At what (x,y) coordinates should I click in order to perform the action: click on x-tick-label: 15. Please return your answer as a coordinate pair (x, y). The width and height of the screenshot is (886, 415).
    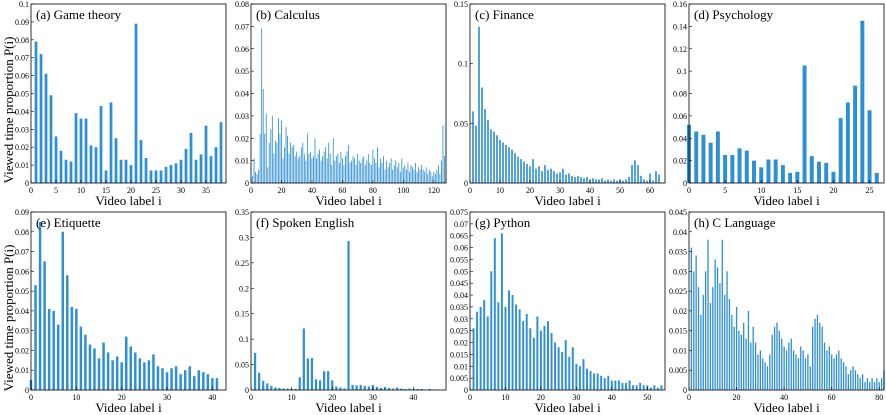
    Looking at the image, I should click on (797, 190).